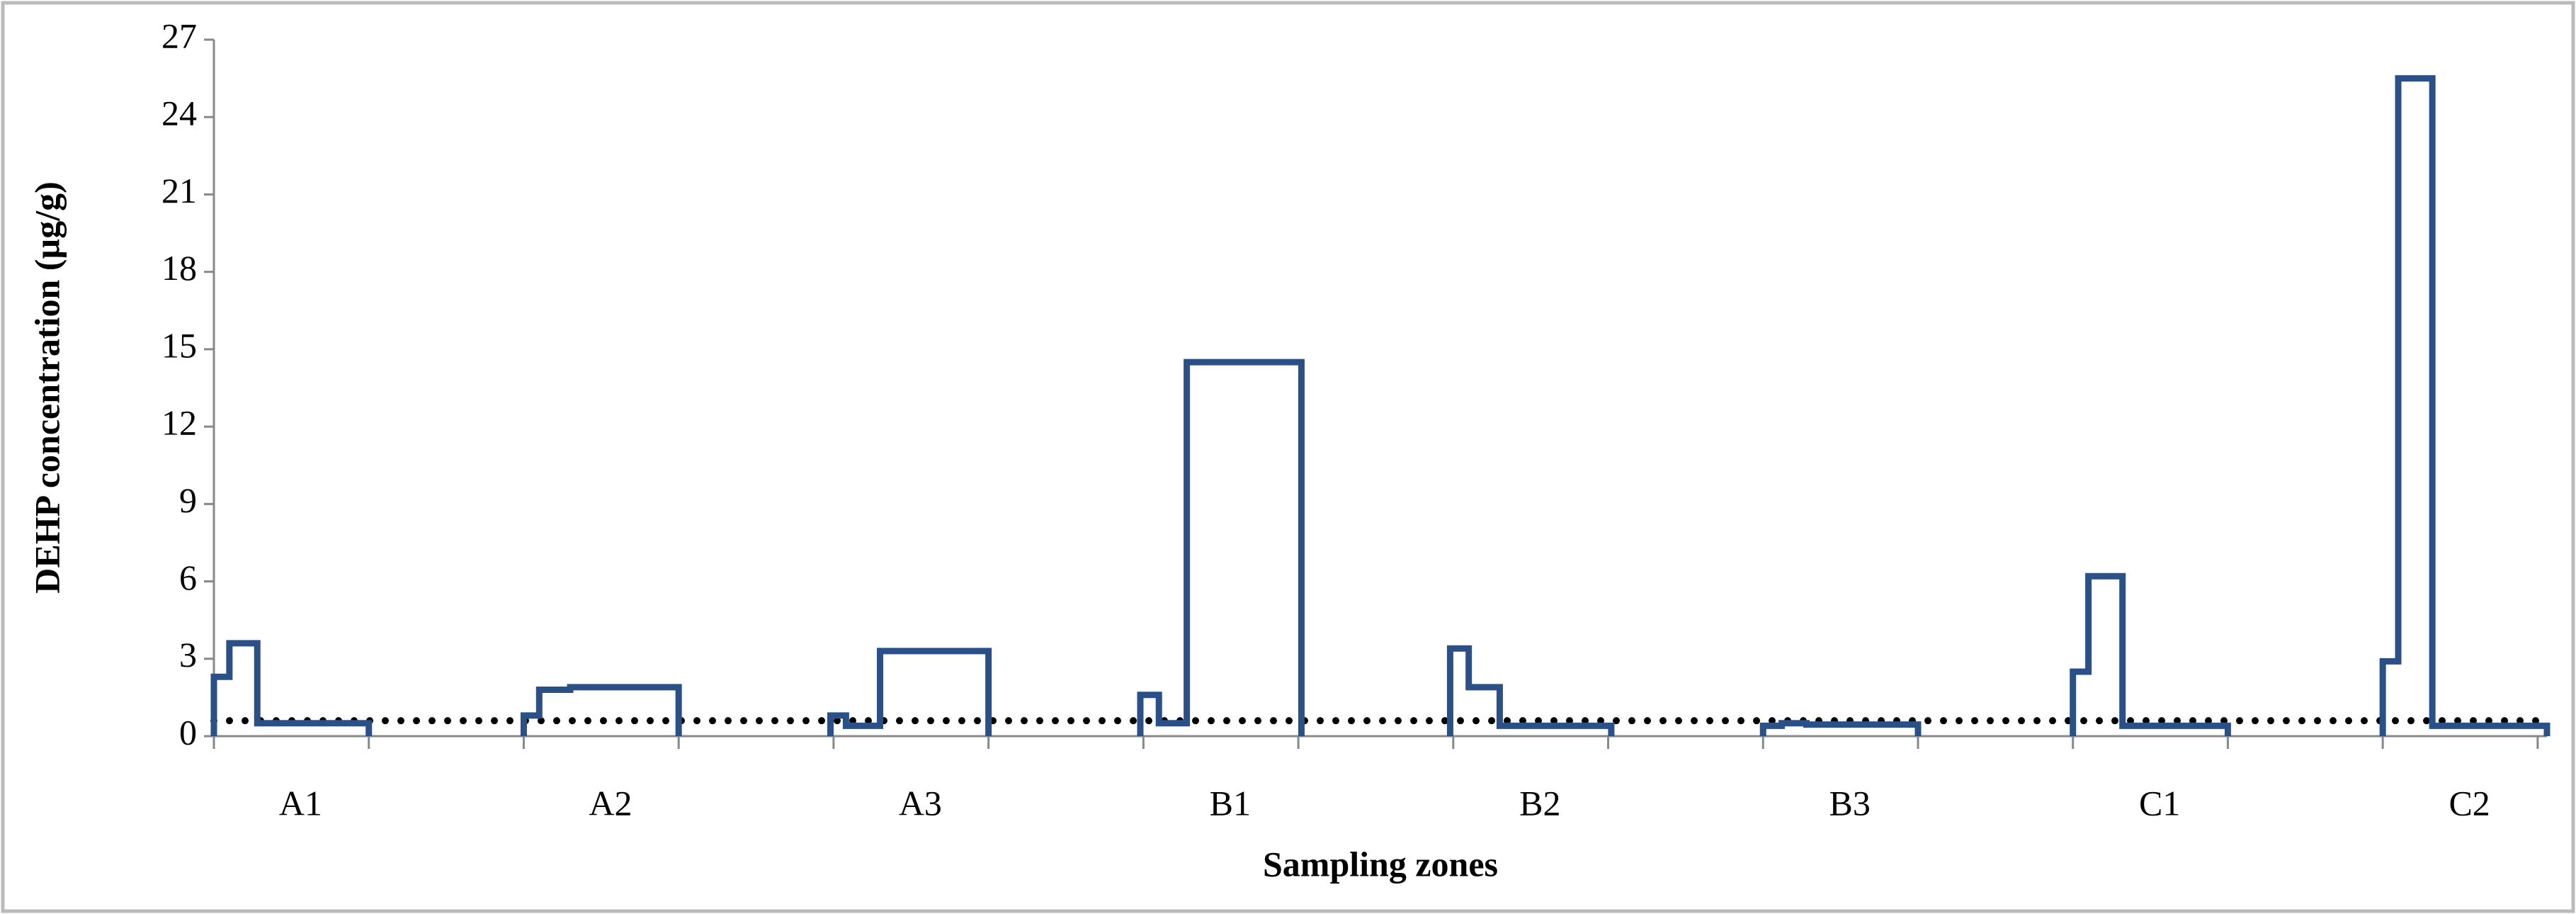 This screenshot has width=2576, height=914. I want to click on y-tick-label: 27, so click(179, 35).